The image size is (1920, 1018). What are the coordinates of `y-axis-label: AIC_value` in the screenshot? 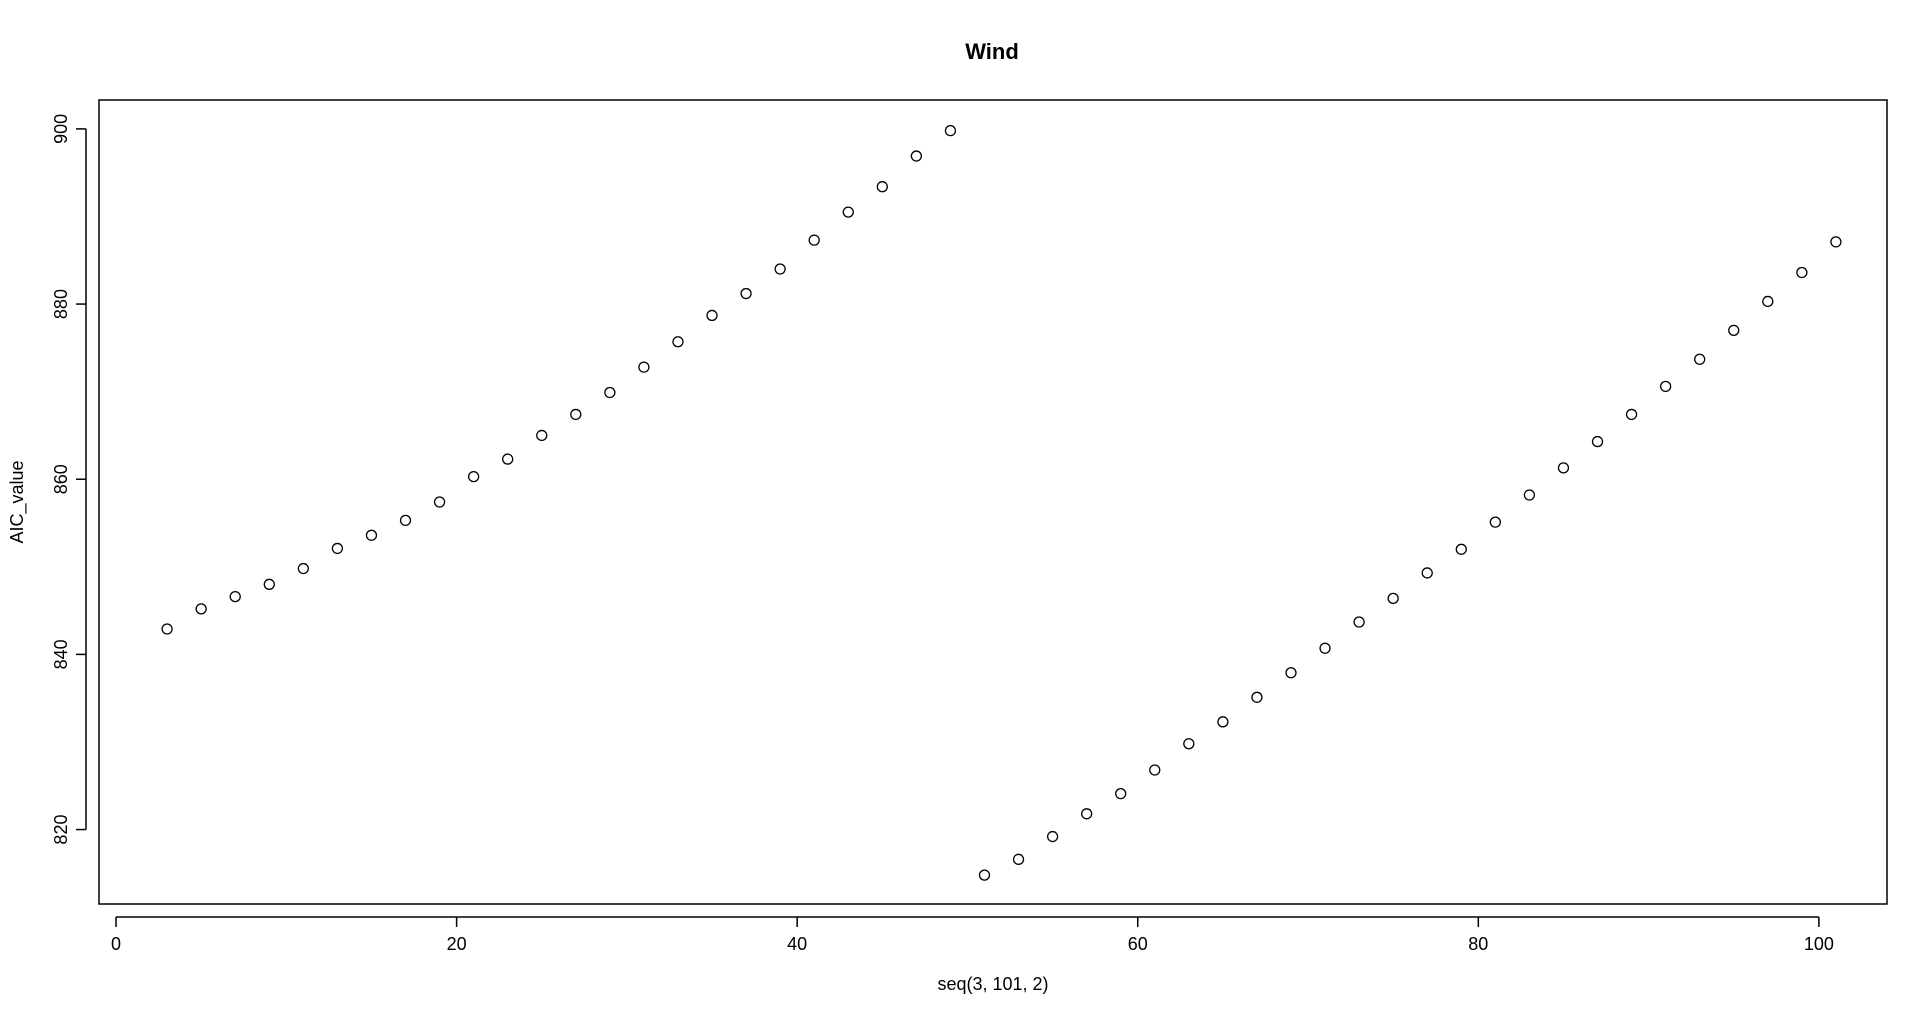 It's located at (17, 501).